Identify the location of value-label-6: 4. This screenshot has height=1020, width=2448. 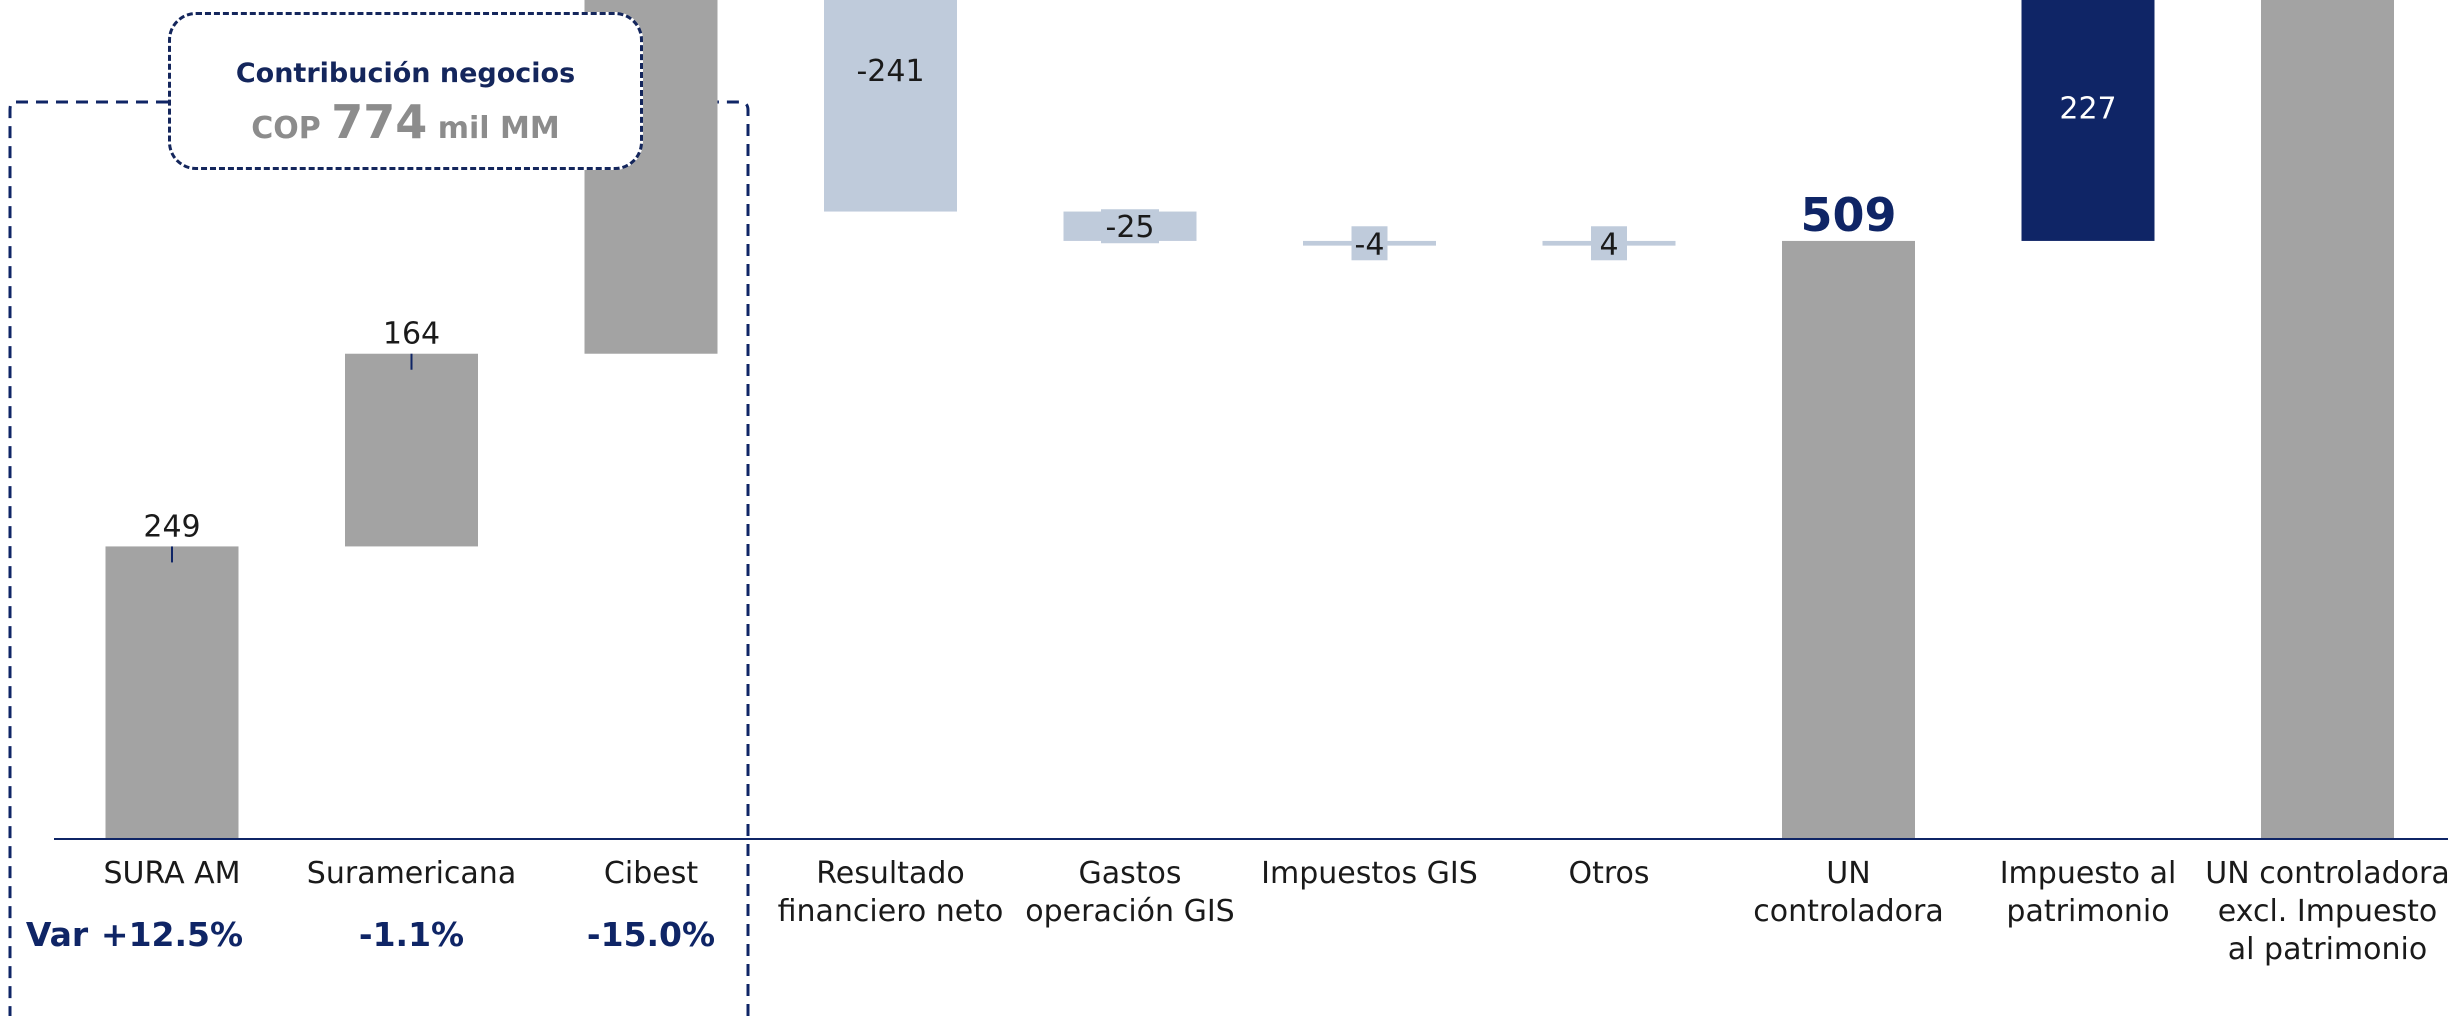
(1608, 244).